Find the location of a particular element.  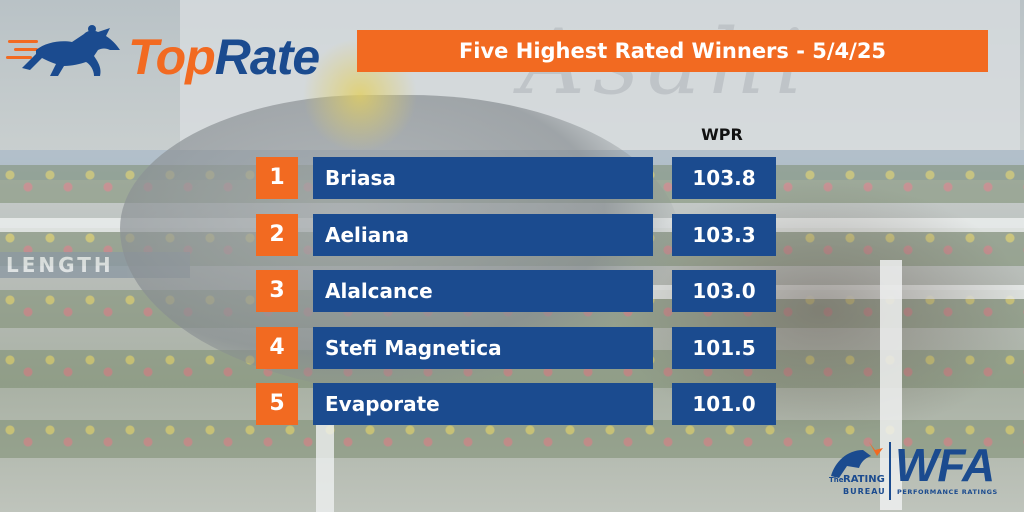

trb-word-rating: RATING is located at coordinates (864, 479).